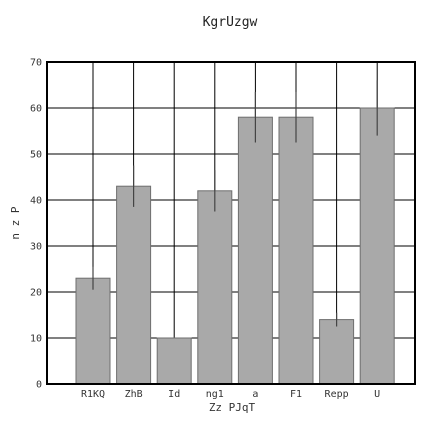 Image resolution: width=427 pixels, height=427 pixels. What do you see at coordinates (232, 407) in the screenshot?
I see `x-axis-label: Zz PJqT` at bounding box center [232, 407].